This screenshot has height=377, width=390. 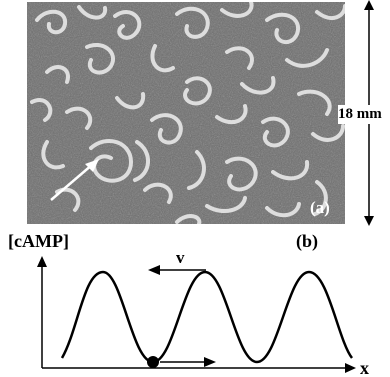 I want to click on pointer-arrow, so click(x=74, y=180).